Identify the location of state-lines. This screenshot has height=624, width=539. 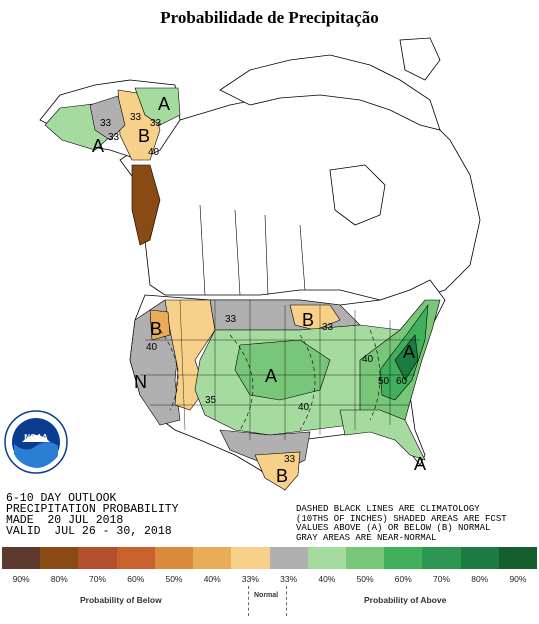
(280, 369).